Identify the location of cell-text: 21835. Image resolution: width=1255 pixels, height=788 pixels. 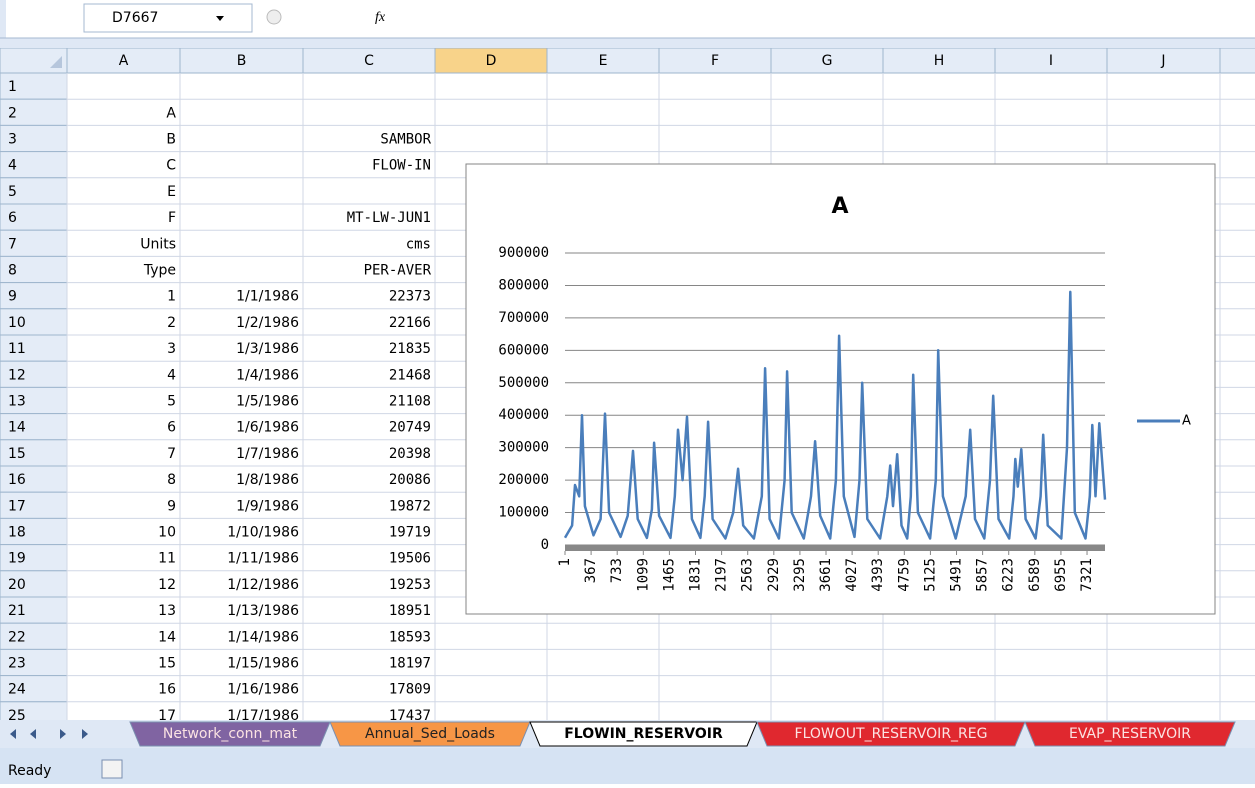
(410, 349).